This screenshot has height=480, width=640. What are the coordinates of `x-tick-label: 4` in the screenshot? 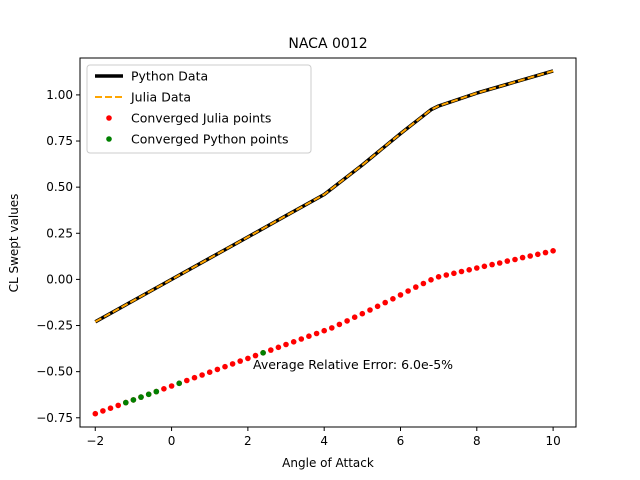 It's located at (324, 441).